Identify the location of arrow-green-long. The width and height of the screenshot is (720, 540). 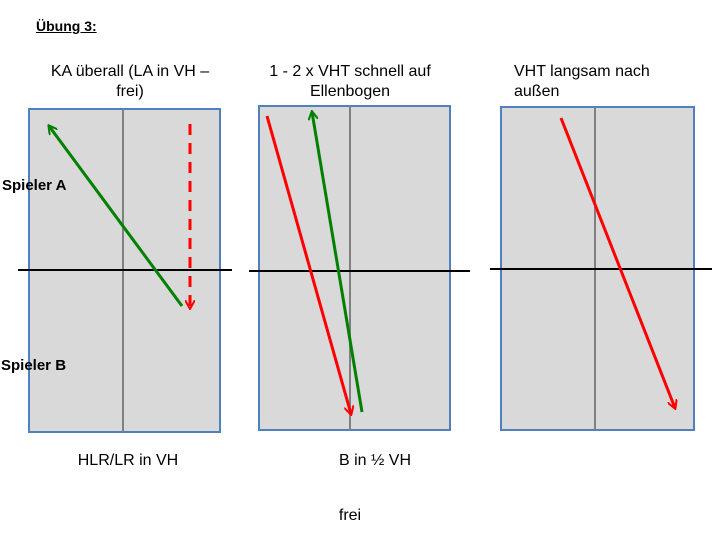
(338, 262).